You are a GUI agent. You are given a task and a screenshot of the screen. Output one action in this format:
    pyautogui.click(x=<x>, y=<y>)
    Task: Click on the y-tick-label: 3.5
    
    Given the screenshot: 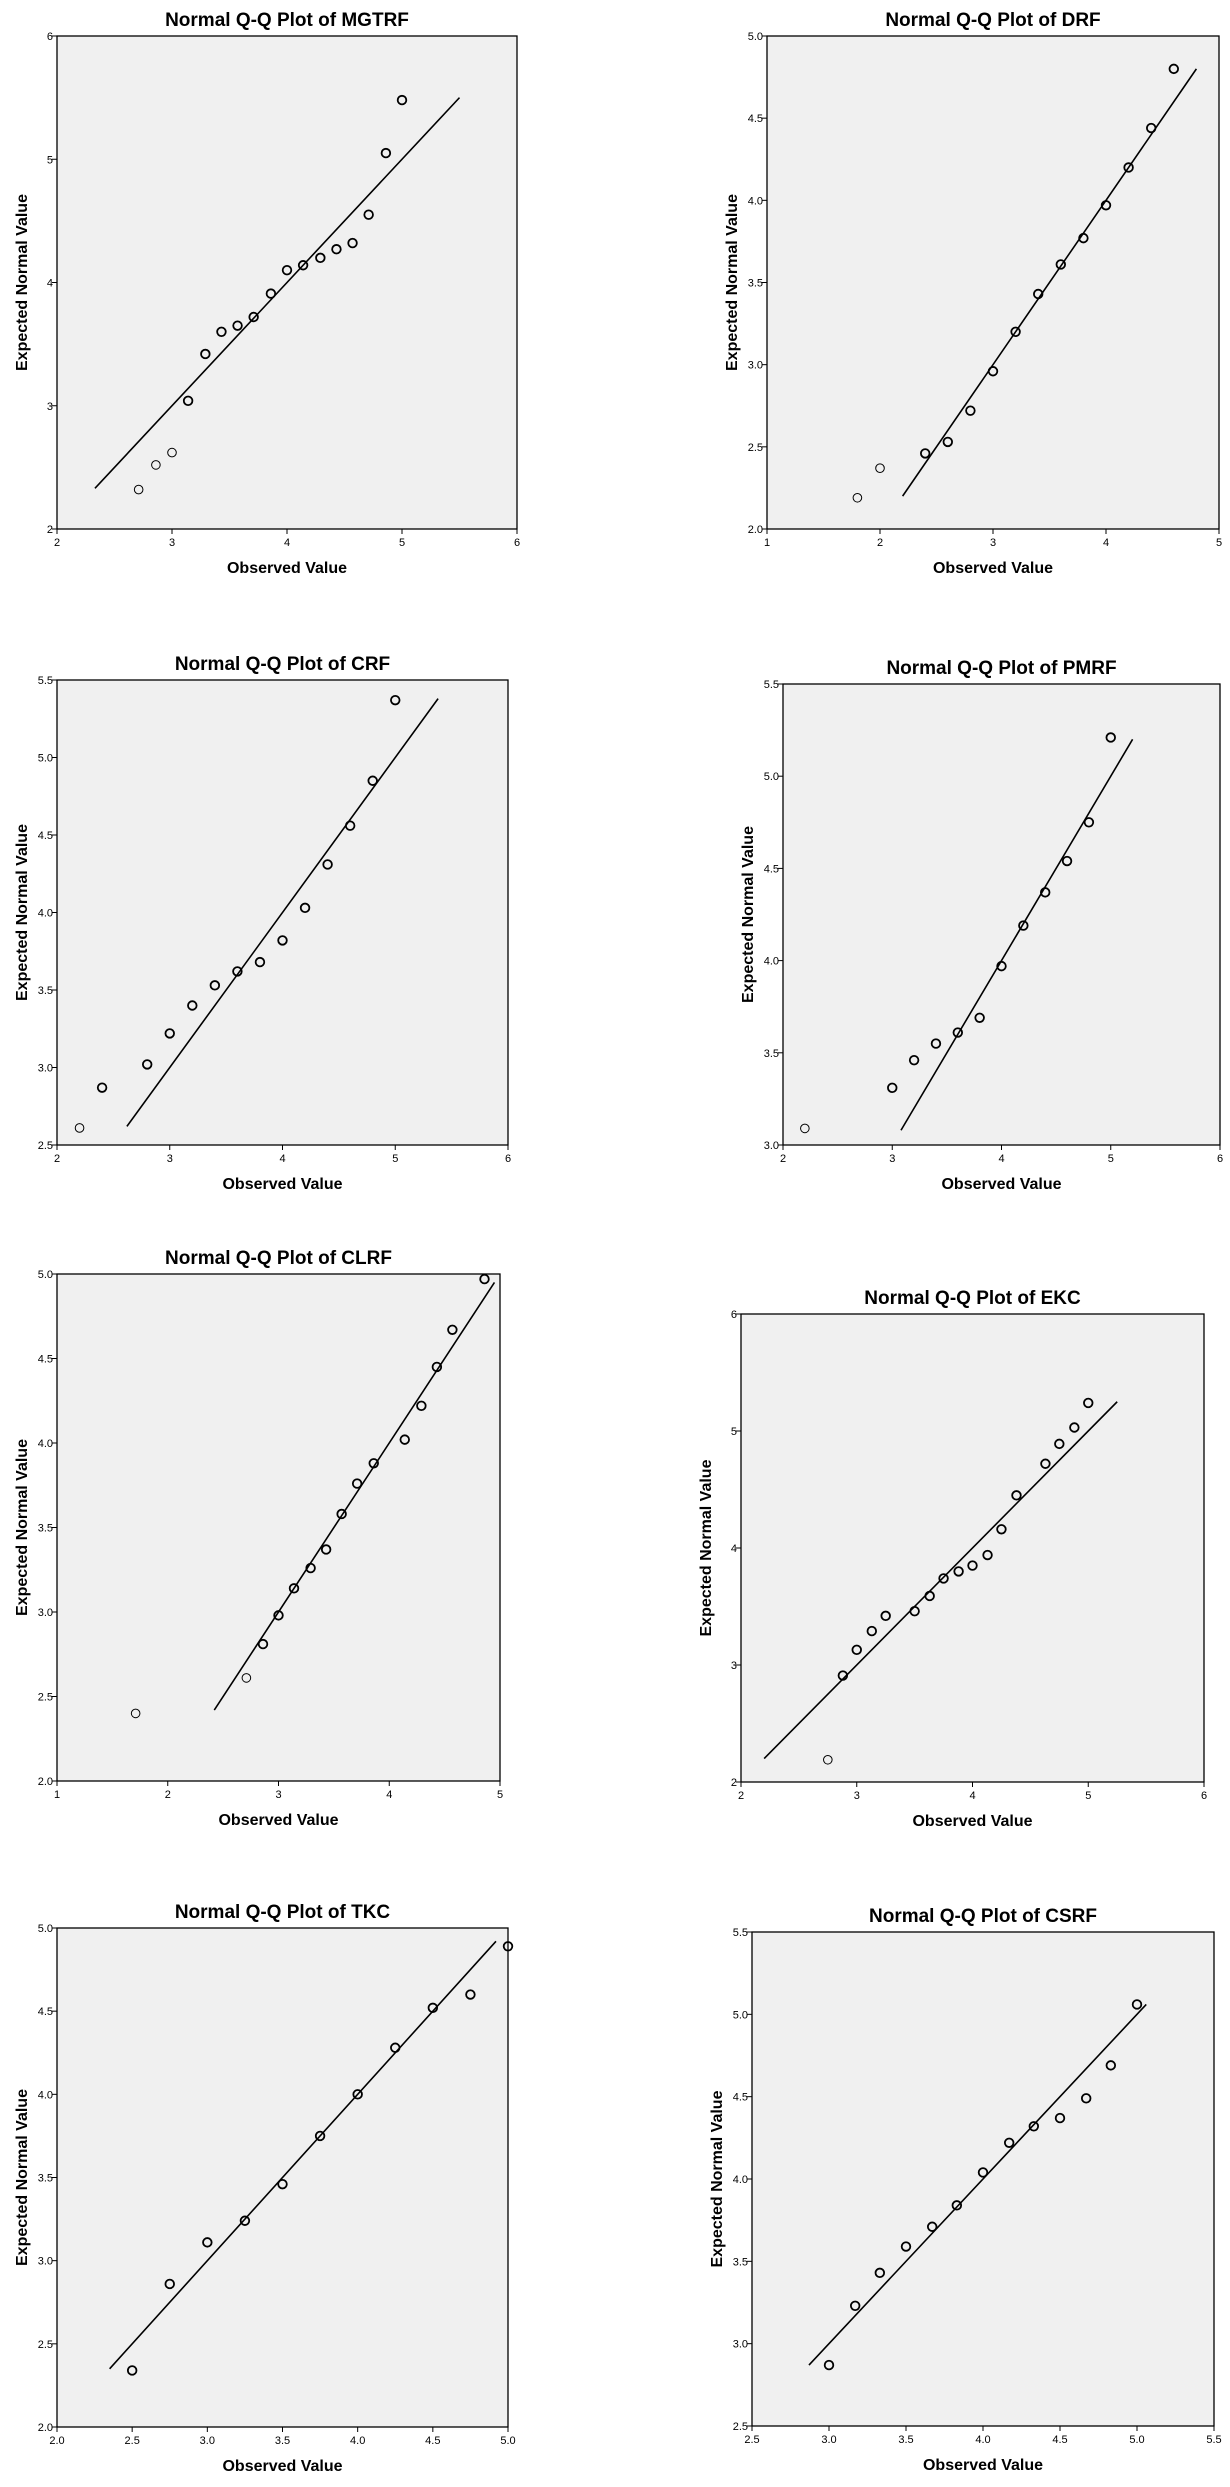 What is the action you would take?
    pyautogui.click(x=755, y=284)
    